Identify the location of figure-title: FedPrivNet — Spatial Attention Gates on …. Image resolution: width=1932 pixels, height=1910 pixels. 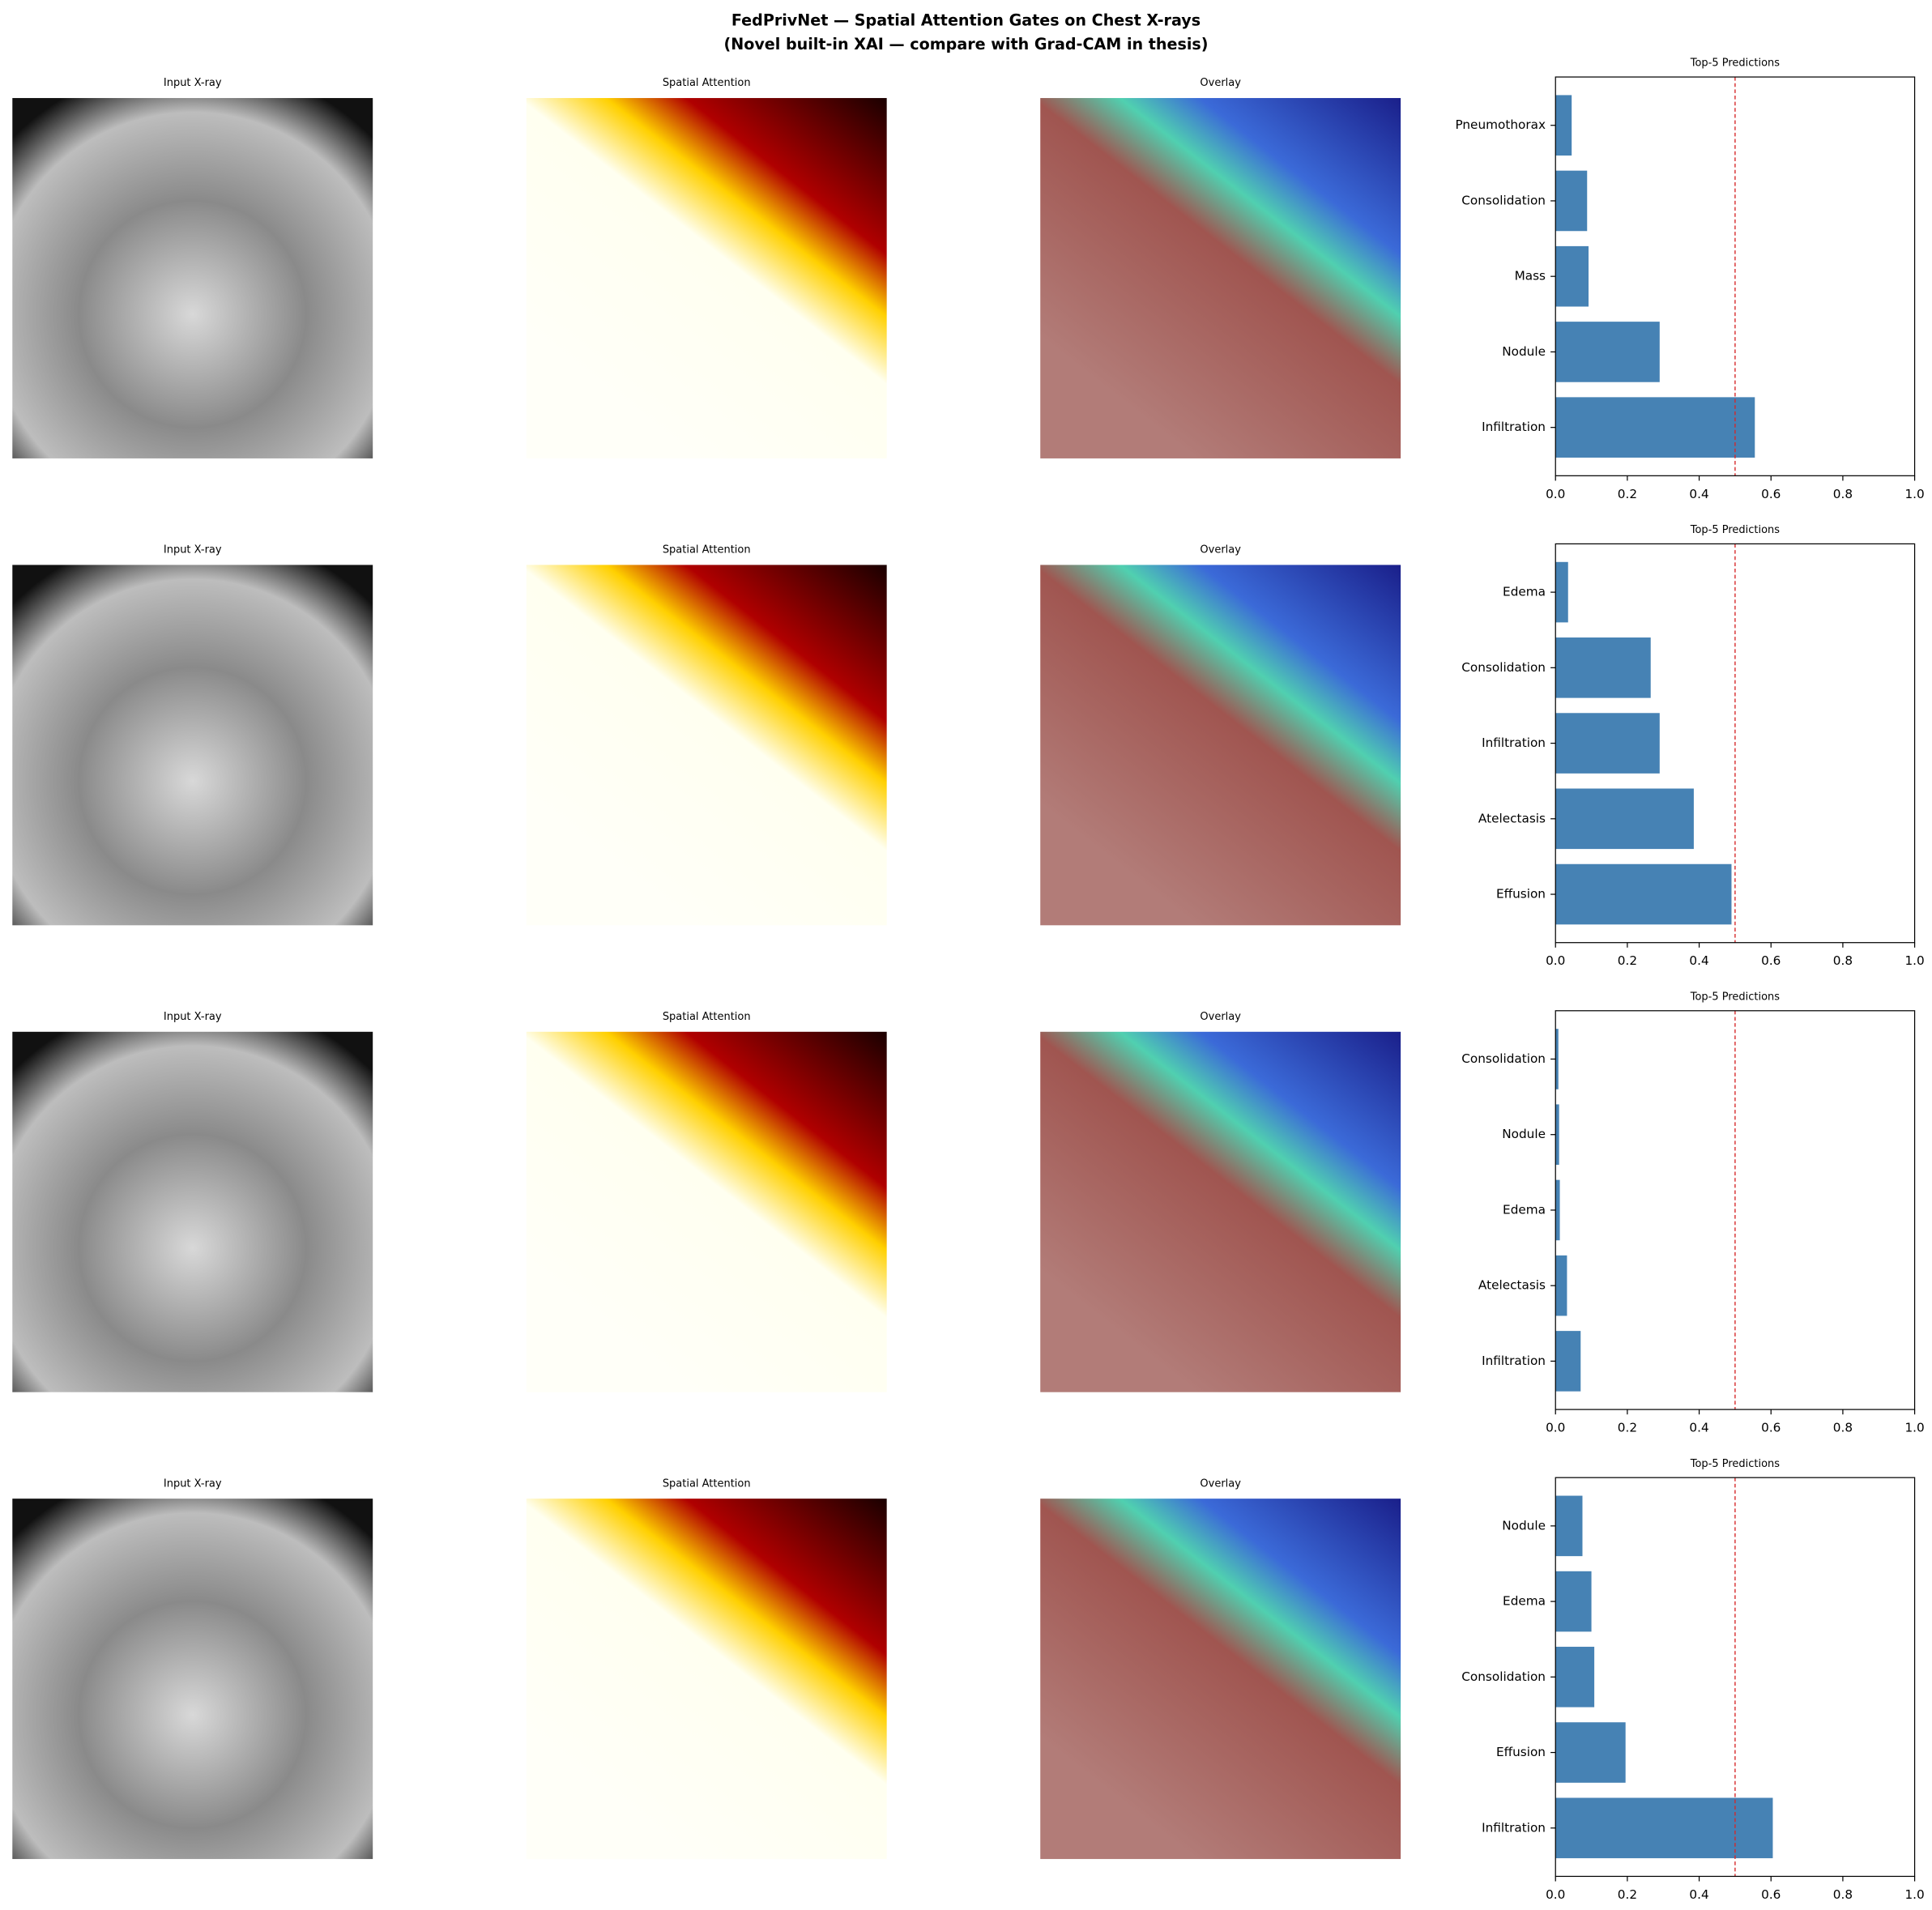
(966, 20).